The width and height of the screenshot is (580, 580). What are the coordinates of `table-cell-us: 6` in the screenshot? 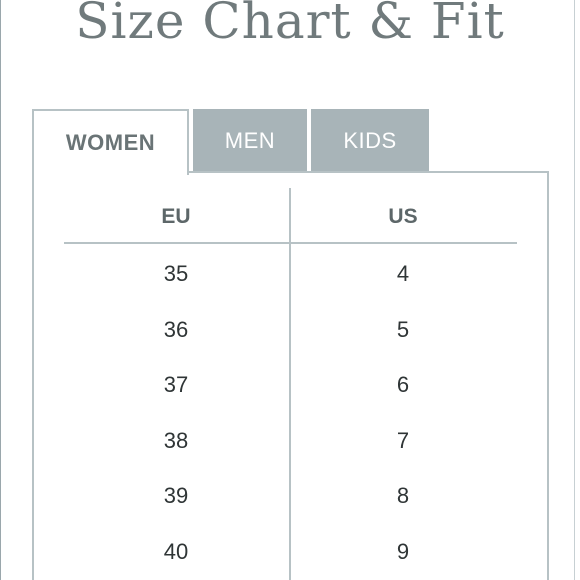 It's located at (403, 384).